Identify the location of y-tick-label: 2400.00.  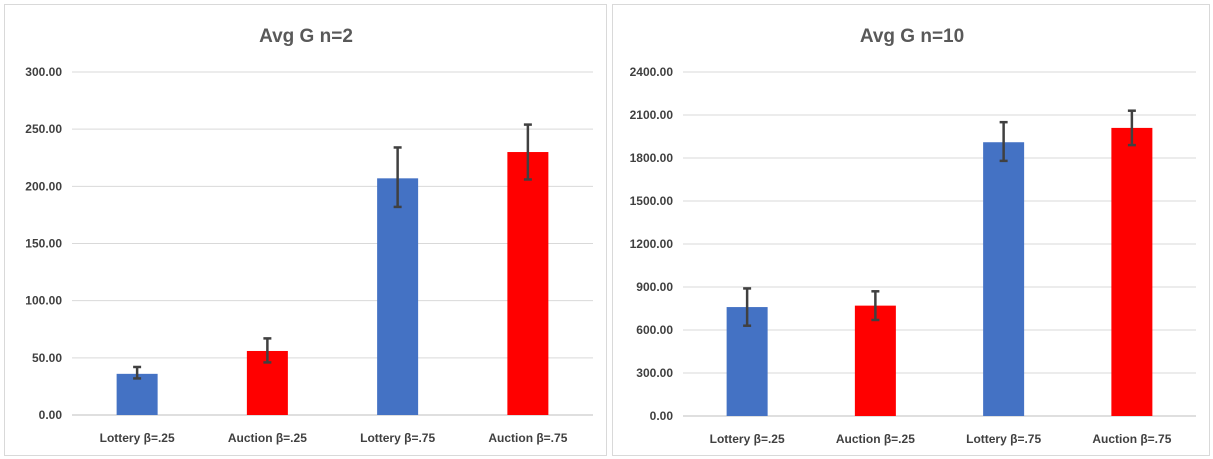
(652, 72).